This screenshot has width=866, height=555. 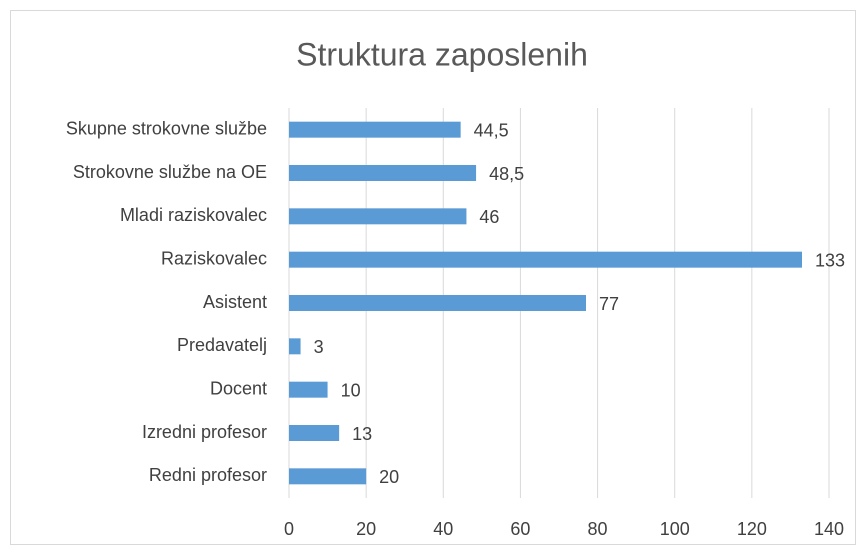 What do you see at coordinates (214, 258) in the screenshot?
I see `y-tick-label: Raziskovalec` at bounding box center [214, 258].